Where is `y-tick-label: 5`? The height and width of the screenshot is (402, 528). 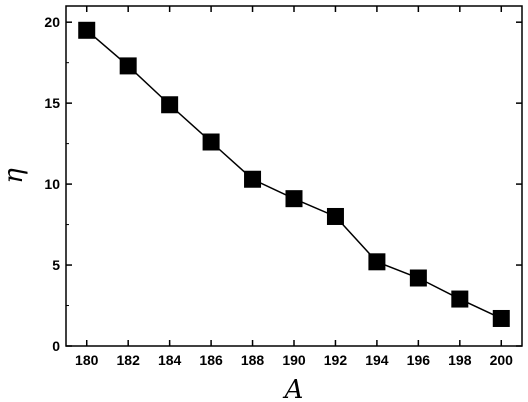 y-tick-label: 5 is located at coordinates (56, 265).